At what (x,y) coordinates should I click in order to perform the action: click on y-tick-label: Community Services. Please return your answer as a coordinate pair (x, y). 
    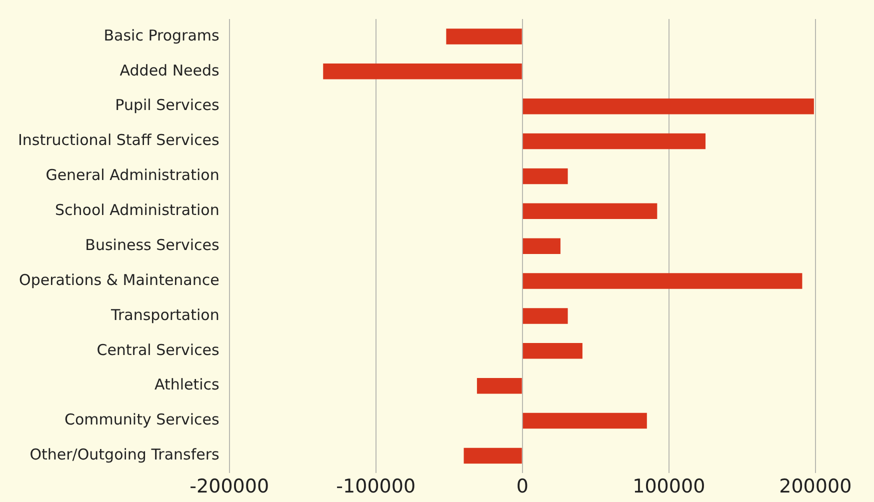
    Looking at the image, I should click on (142, 419).